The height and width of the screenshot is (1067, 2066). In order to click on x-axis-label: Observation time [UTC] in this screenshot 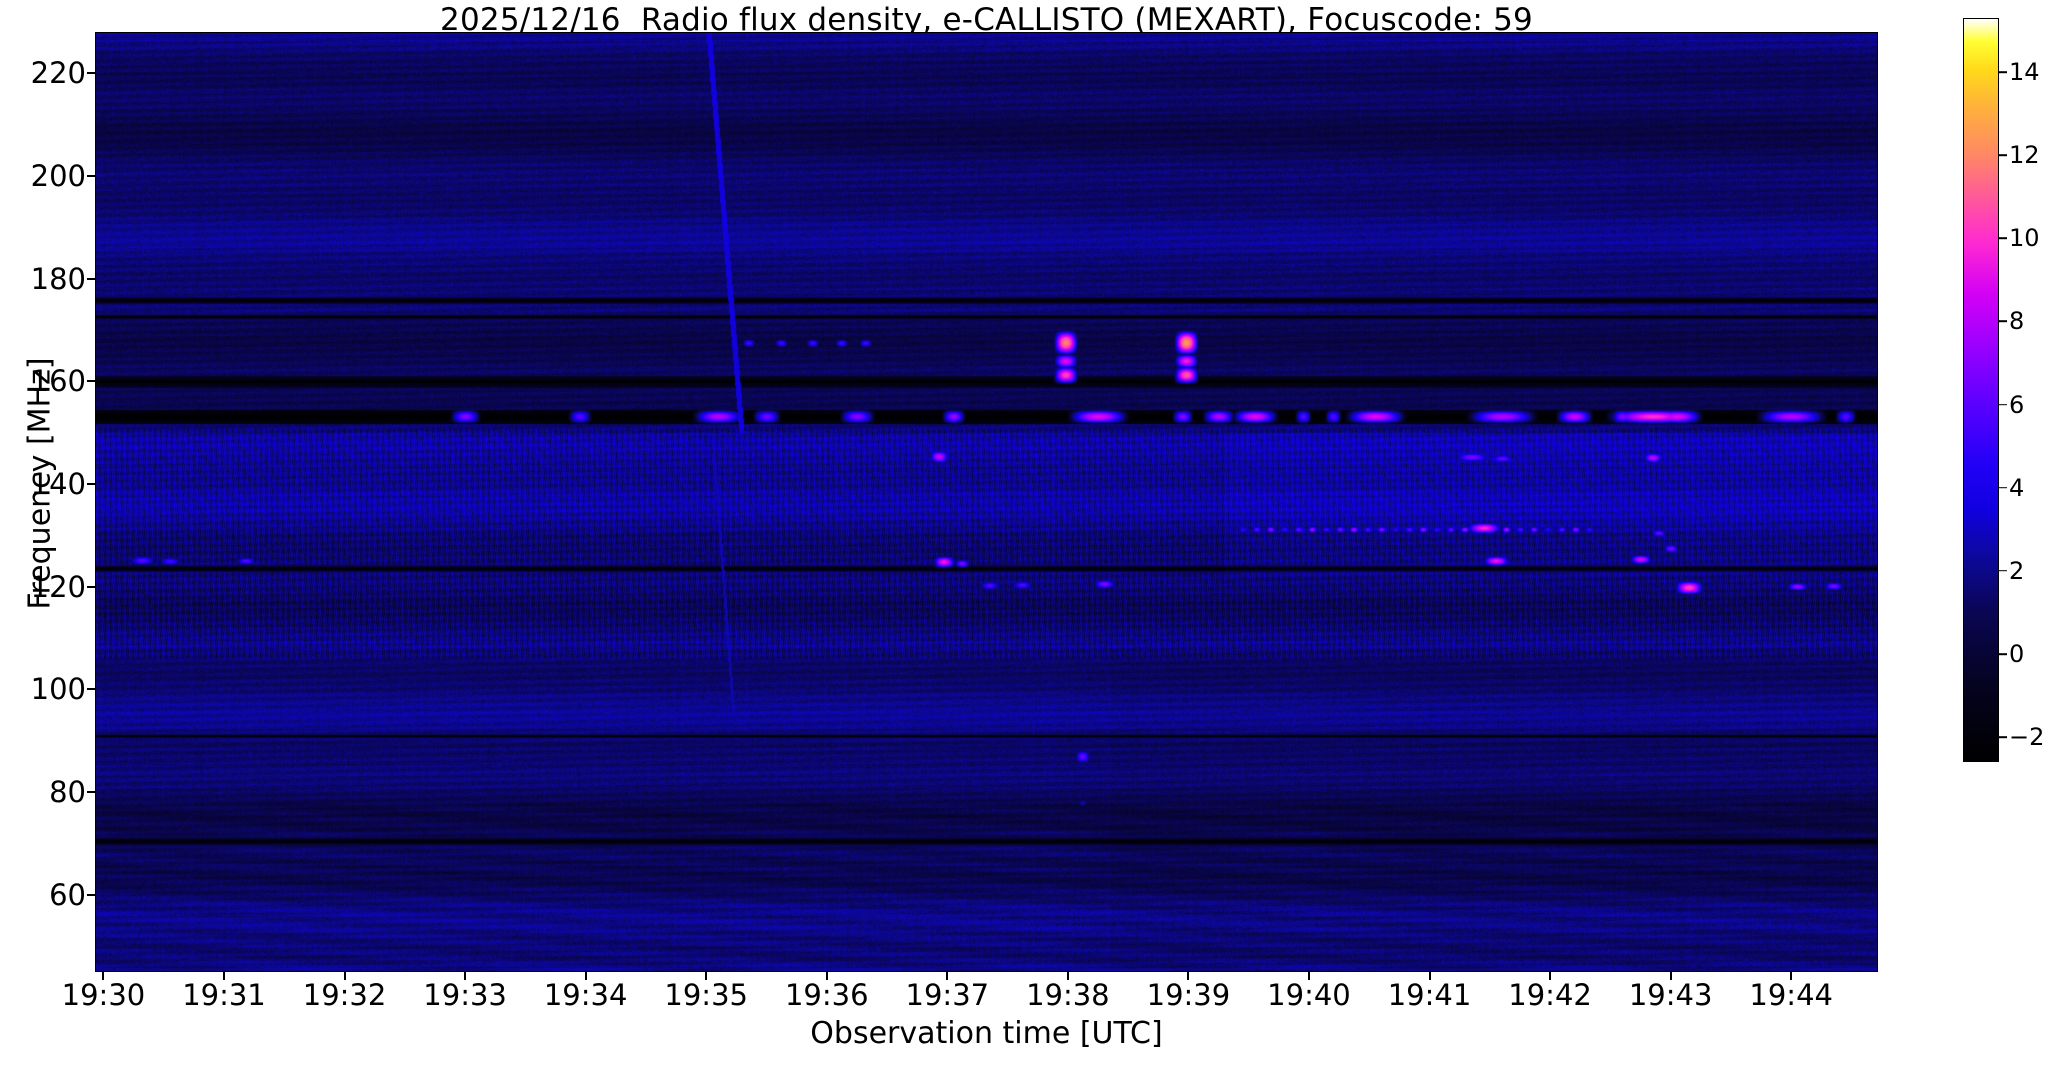, I will do `click(986, 1033)`.